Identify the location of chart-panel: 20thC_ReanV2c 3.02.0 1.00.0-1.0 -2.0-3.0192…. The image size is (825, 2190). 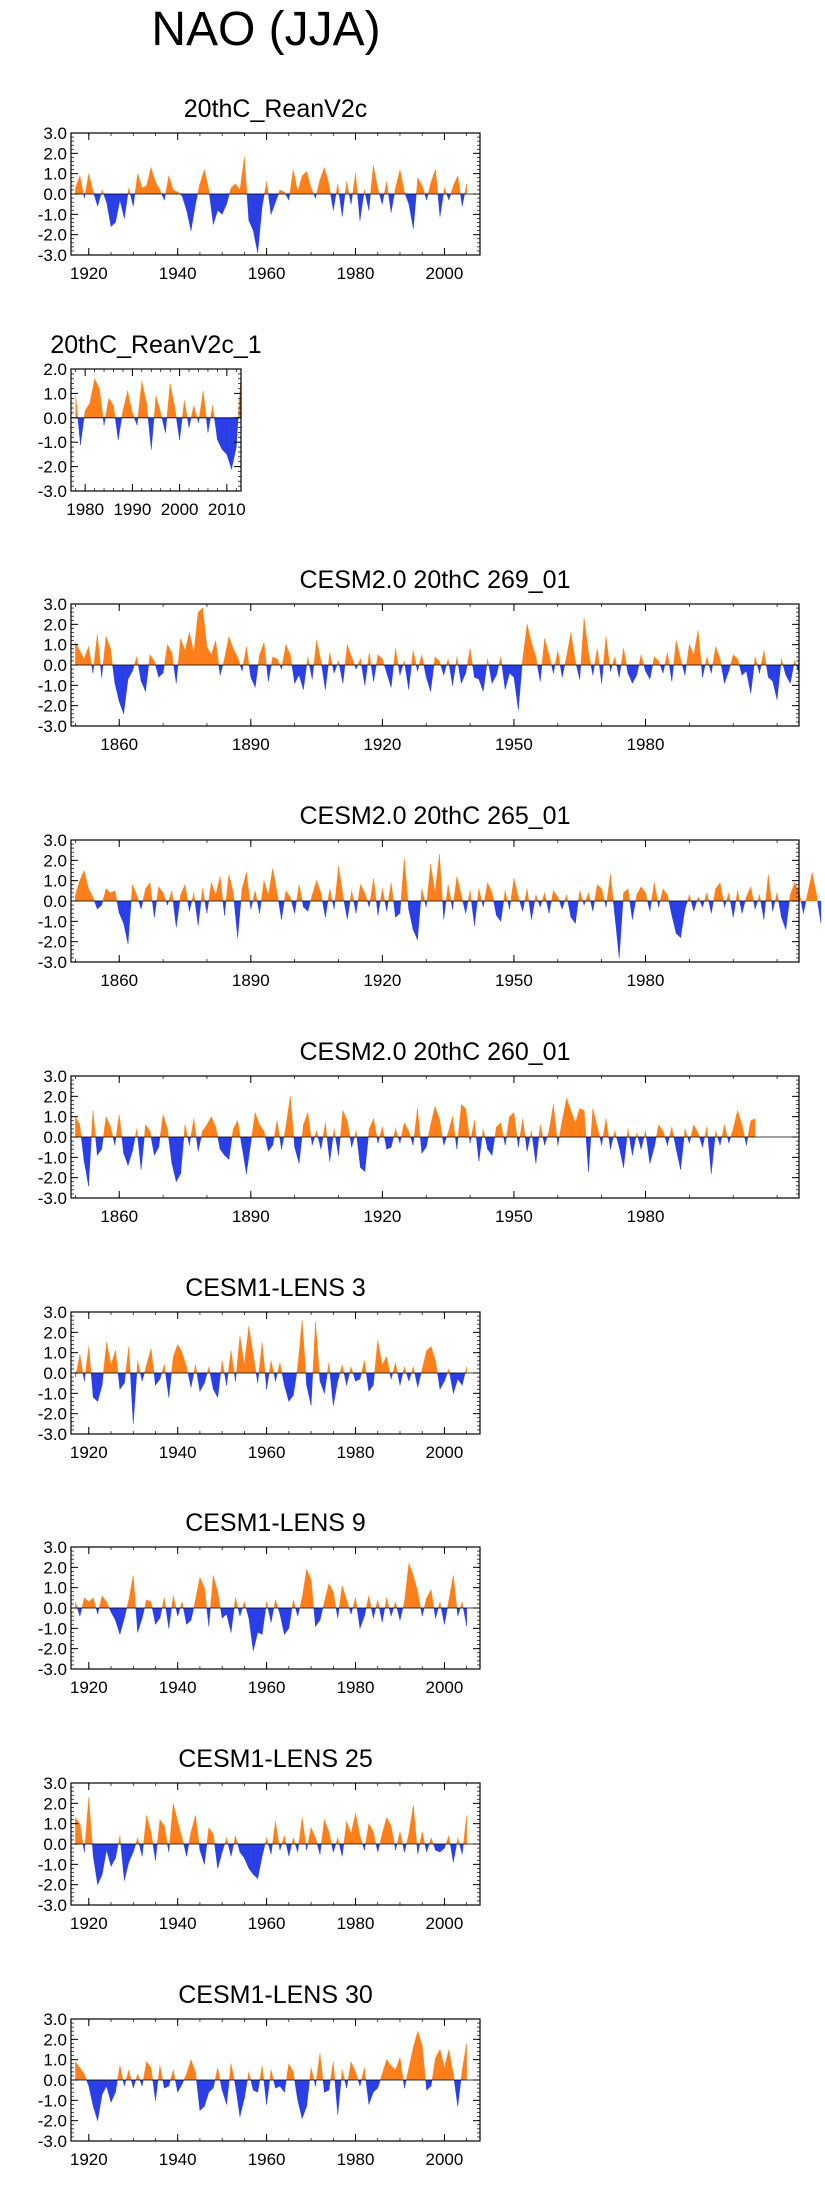
(259, 189).